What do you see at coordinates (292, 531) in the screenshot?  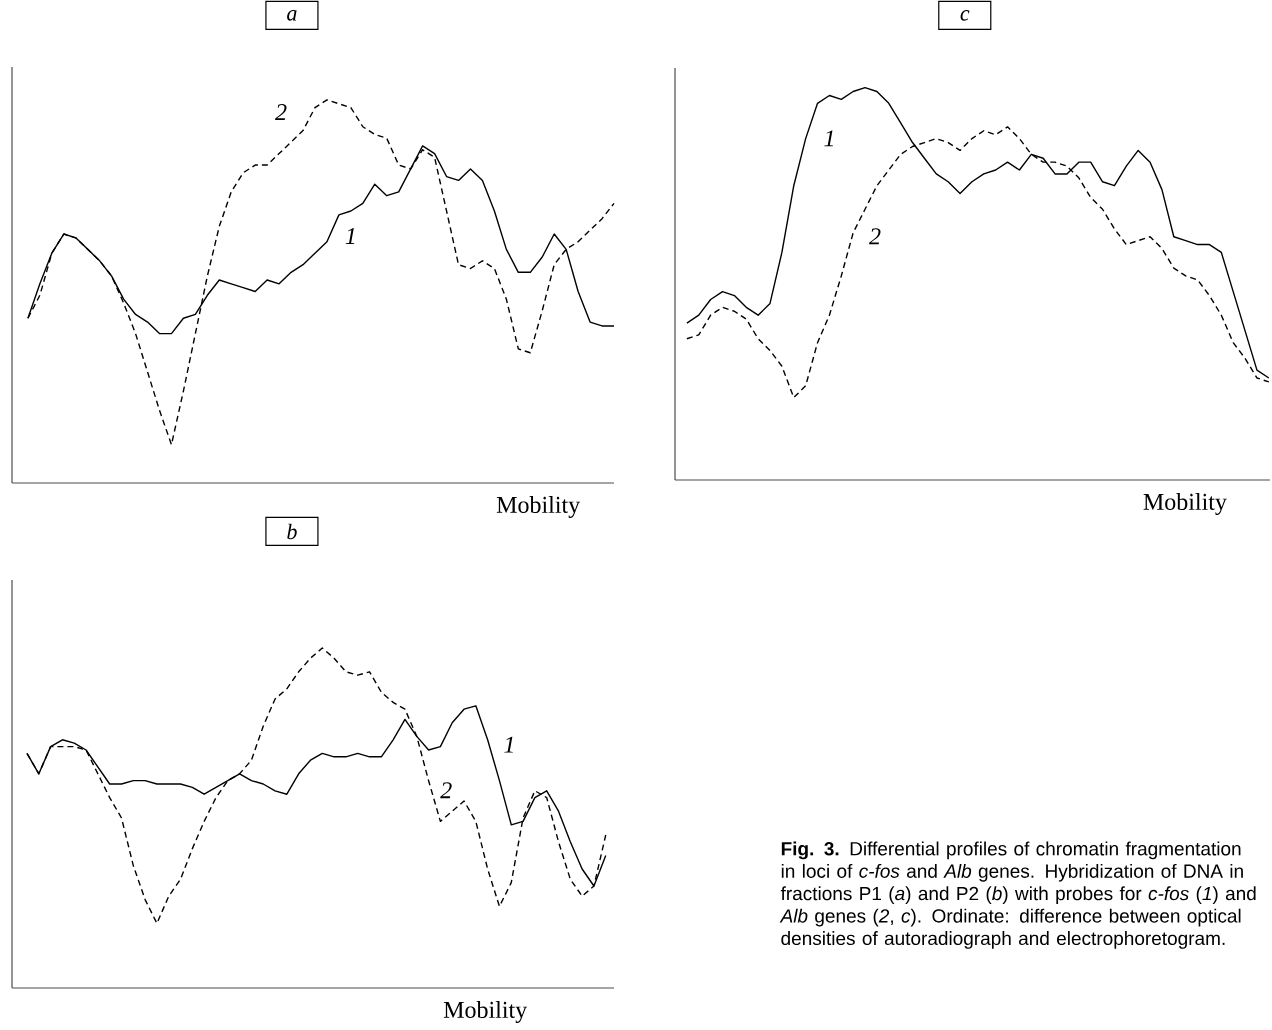 I see `chart-title: b` at bounding box center [292, 531].